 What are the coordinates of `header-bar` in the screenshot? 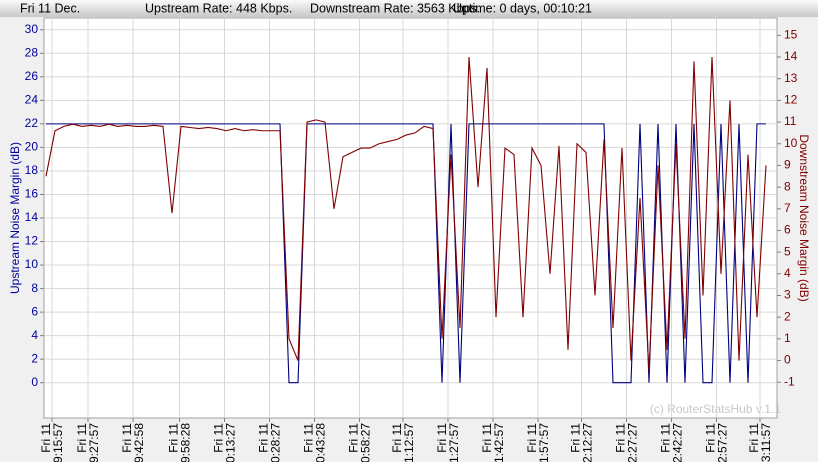 It's located at (409, 8).